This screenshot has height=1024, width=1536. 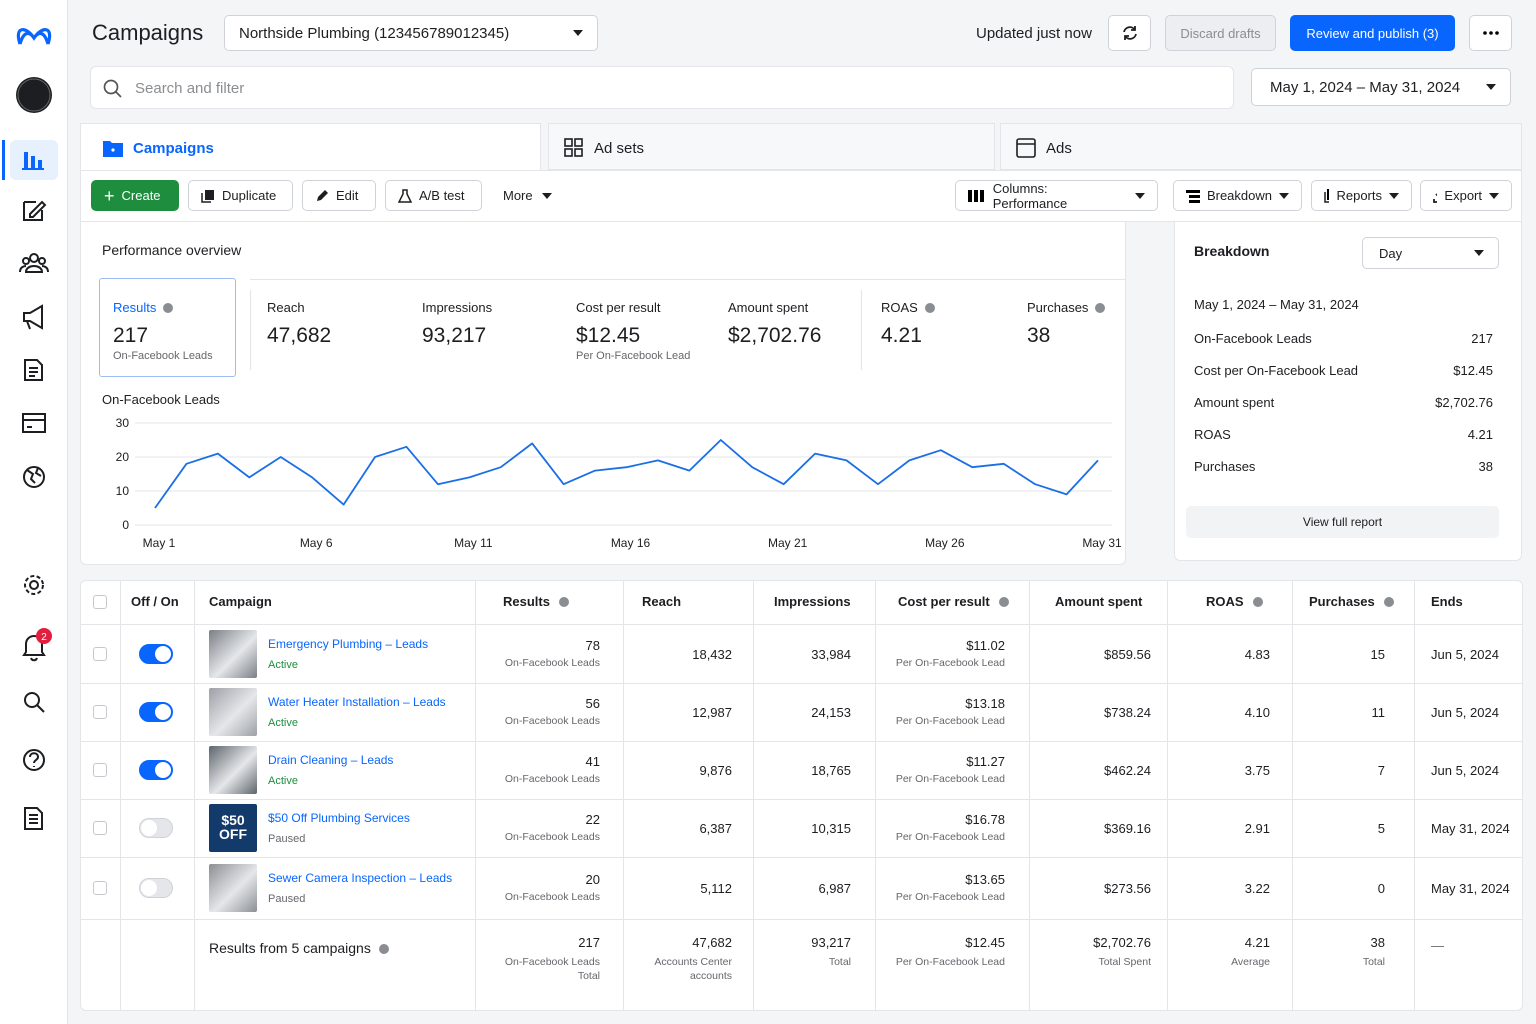 What do you see at coordinates (310, 147) in the screenshot?
I see `tab-campaigns: Campaigns` at bounding box center [310, 147].